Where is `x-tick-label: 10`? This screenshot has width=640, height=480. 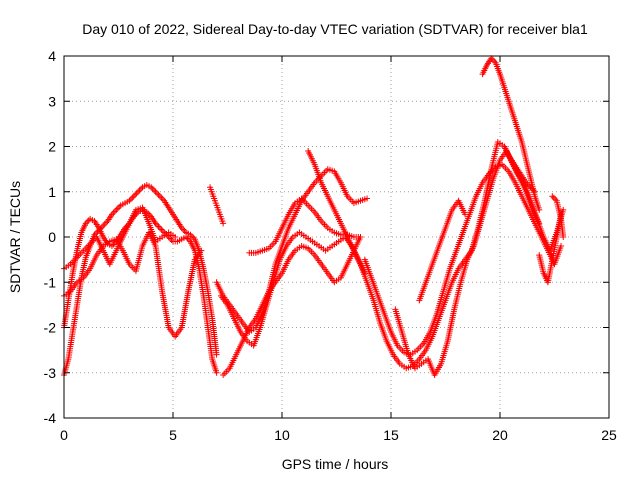 x-tick-label: 10 is located at coordinates (282, 435).